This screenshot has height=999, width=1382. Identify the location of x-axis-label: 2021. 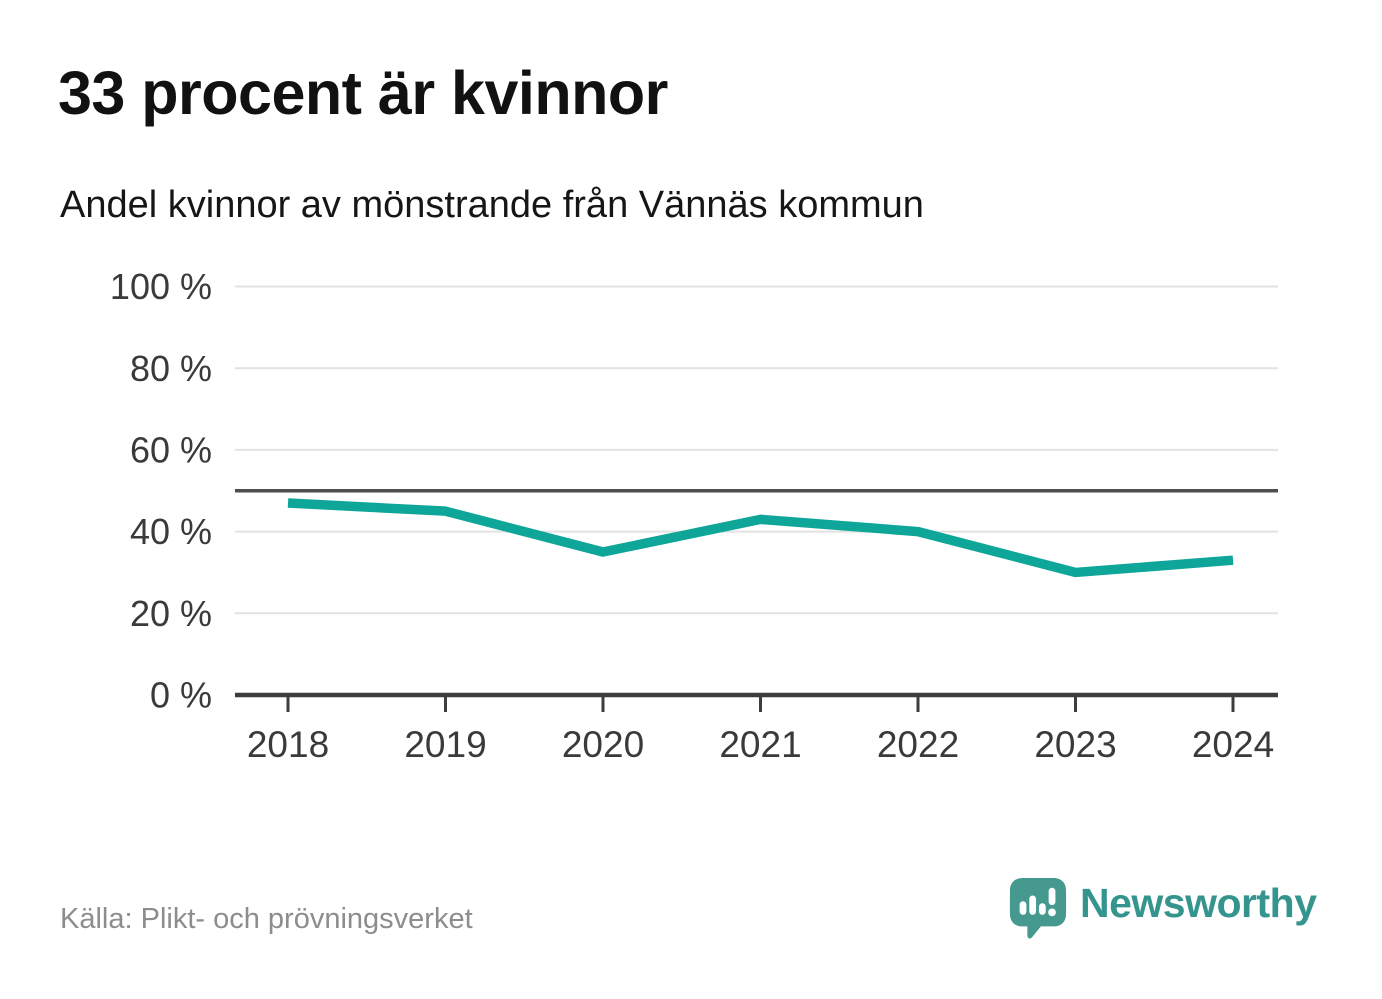
(760, 744).